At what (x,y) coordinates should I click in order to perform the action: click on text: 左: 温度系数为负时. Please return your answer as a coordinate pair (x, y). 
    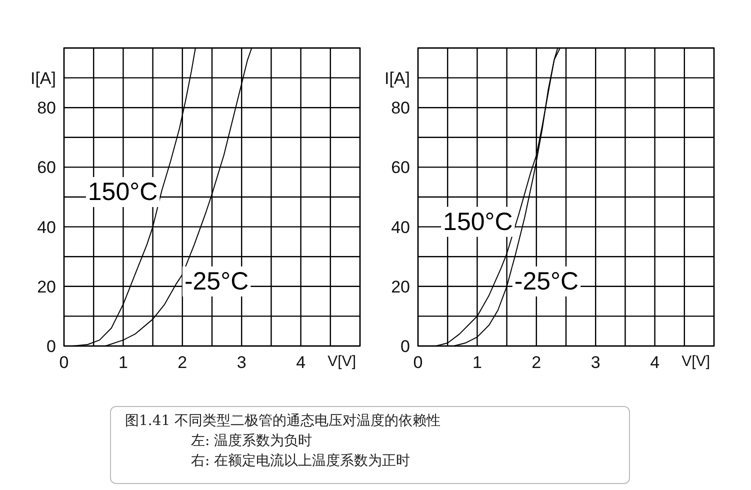
    Looking at the image, I should click on (252, 441).